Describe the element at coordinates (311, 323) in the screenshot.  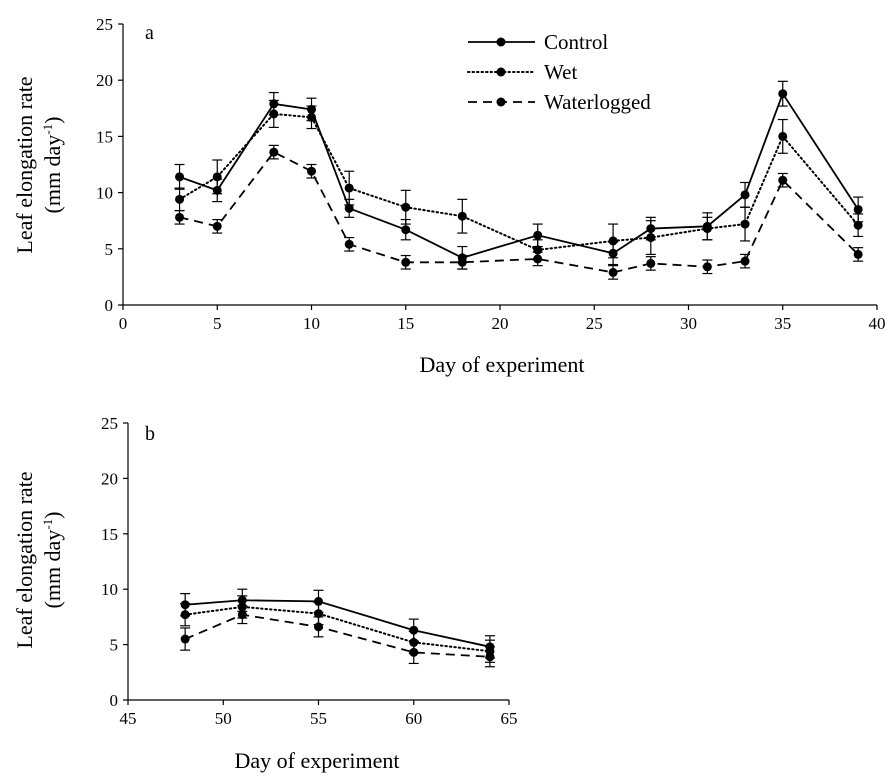
I see `x-tick-label: 10` at that location.